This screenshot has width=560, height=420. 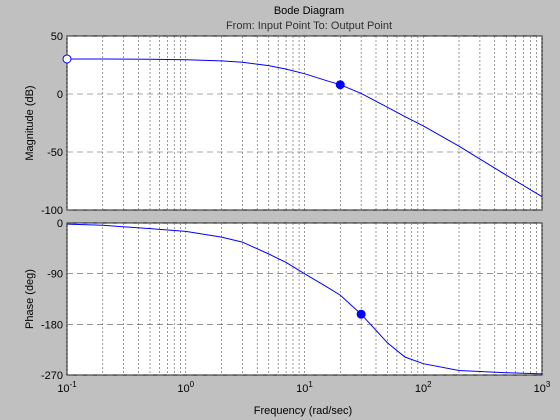 I want to click on y-tick-label: -50, so click(x=55, y=153).